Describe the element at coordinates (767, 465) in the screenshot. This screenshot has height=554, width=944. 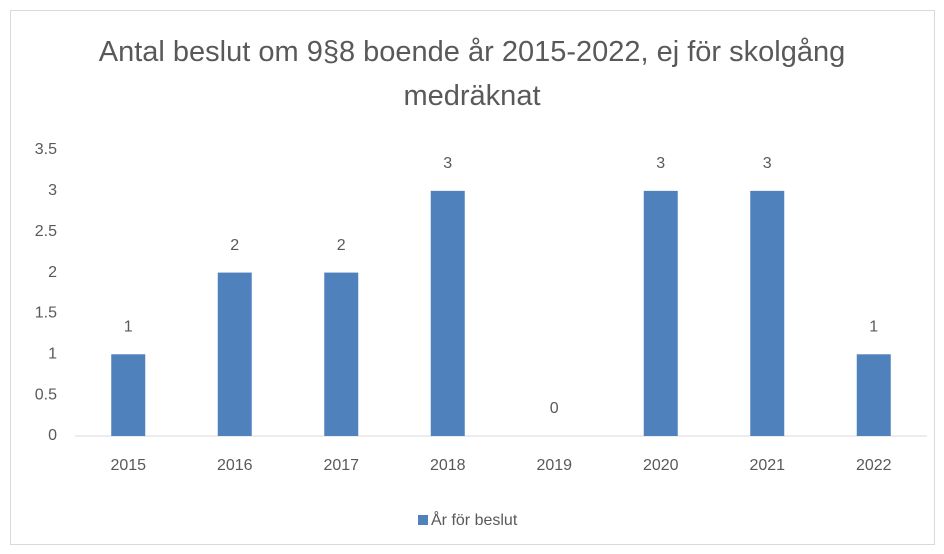
I see `x-tick-label: 2021` at that location.